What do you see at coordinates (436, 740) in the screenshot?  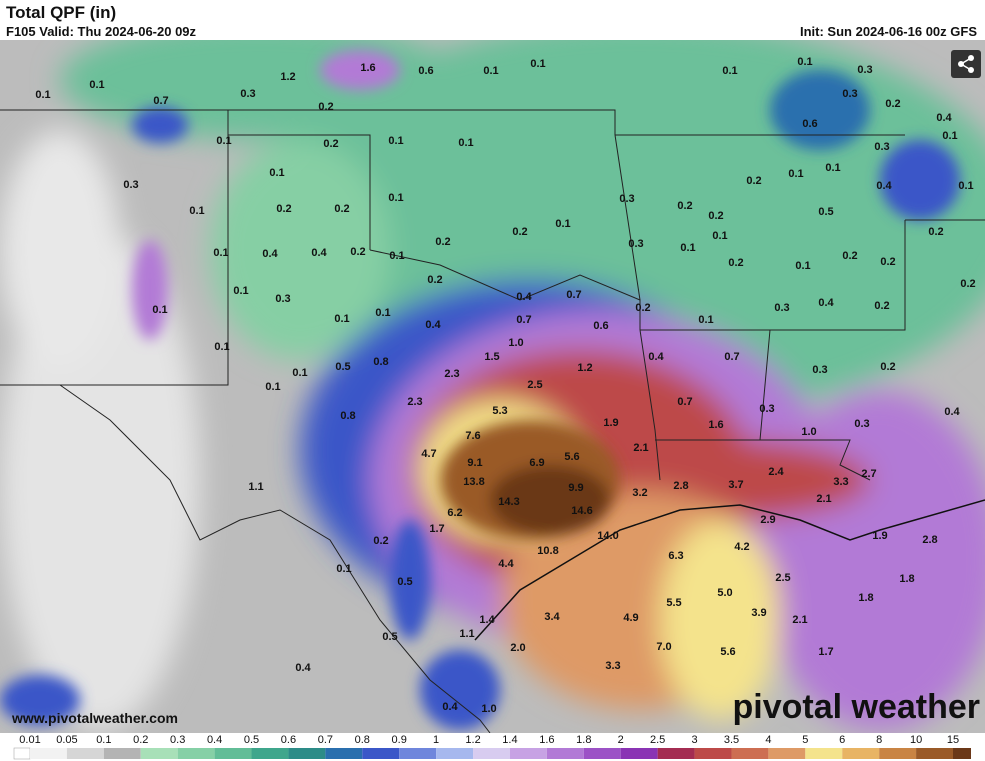 I see `colorbar-label: 1` at bounding box center [436, 740].